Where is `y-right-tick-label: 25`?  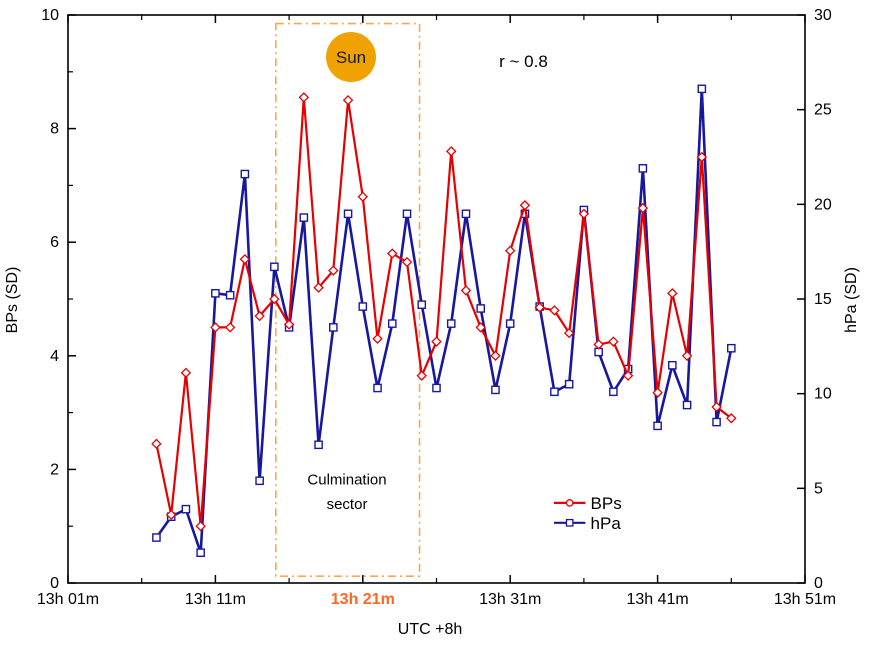 y-right-tick-label: 25 is located at coordinates (823, 110).